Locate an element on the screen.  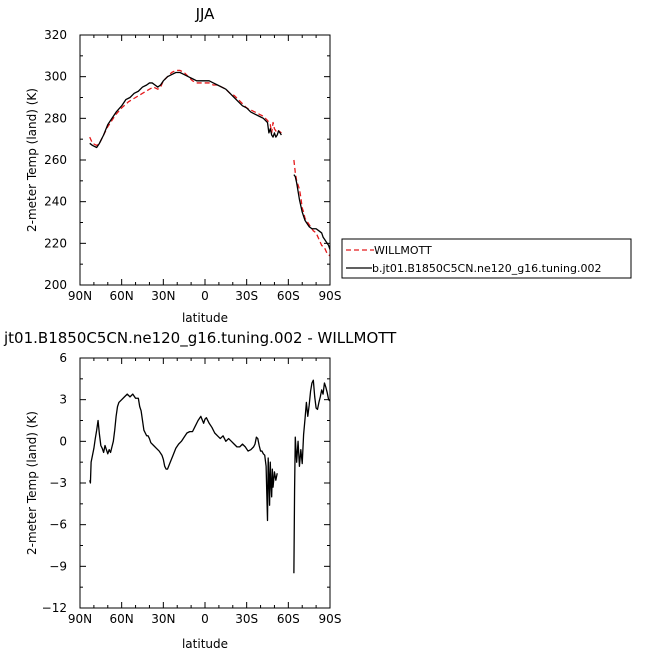
top-ytick-label: 300 is located at coordinates (55, 77).